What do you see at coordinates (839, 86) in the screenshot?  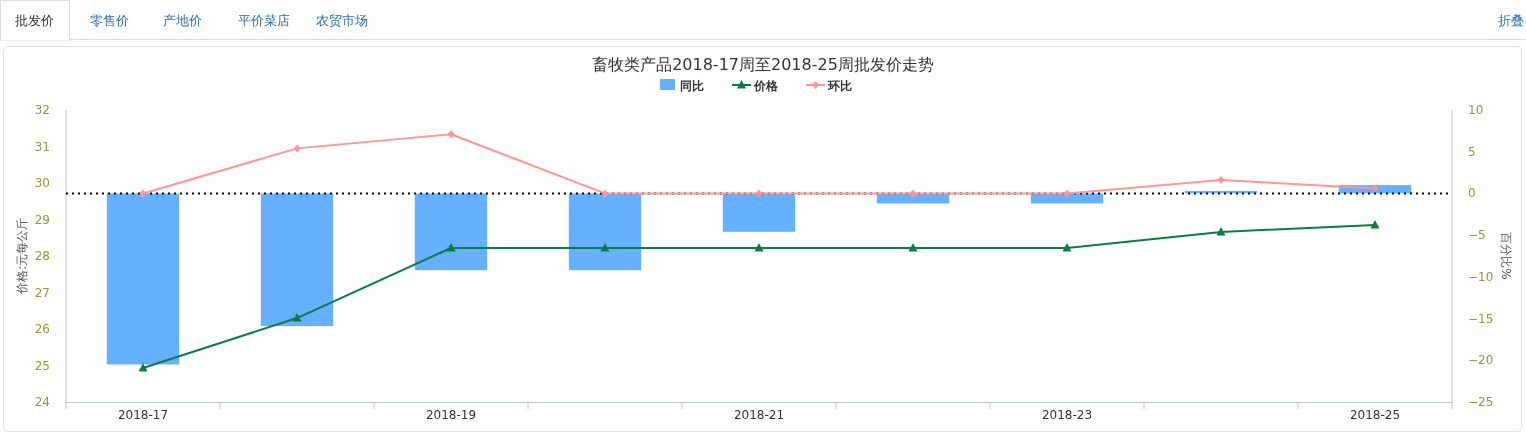 I see `legend-label: 环比` at bounding box center [839, 86].